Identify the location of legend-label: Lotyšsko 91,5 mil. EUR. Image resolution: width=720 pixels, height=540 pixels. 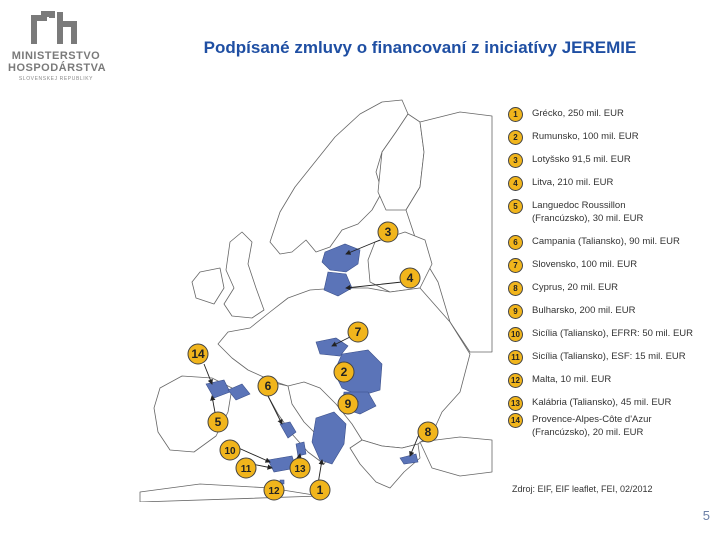
(581, 159).